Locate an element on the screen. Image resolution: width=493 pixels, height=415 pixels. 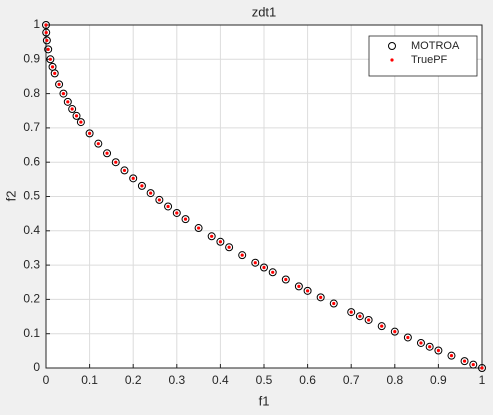
y-axis-label: f2 is located at coordinates (10, 196).